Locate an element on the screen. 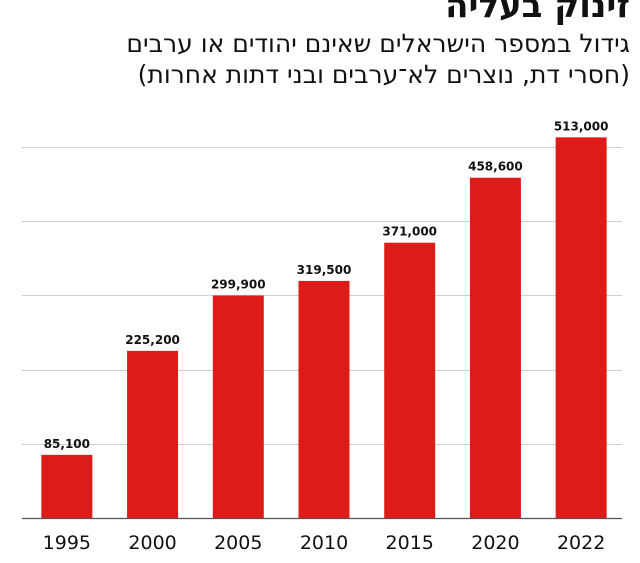 The width and height of the screenshot is (640, 563). x-tick-label-2010: 2010 is located at coordinates (324, 543).